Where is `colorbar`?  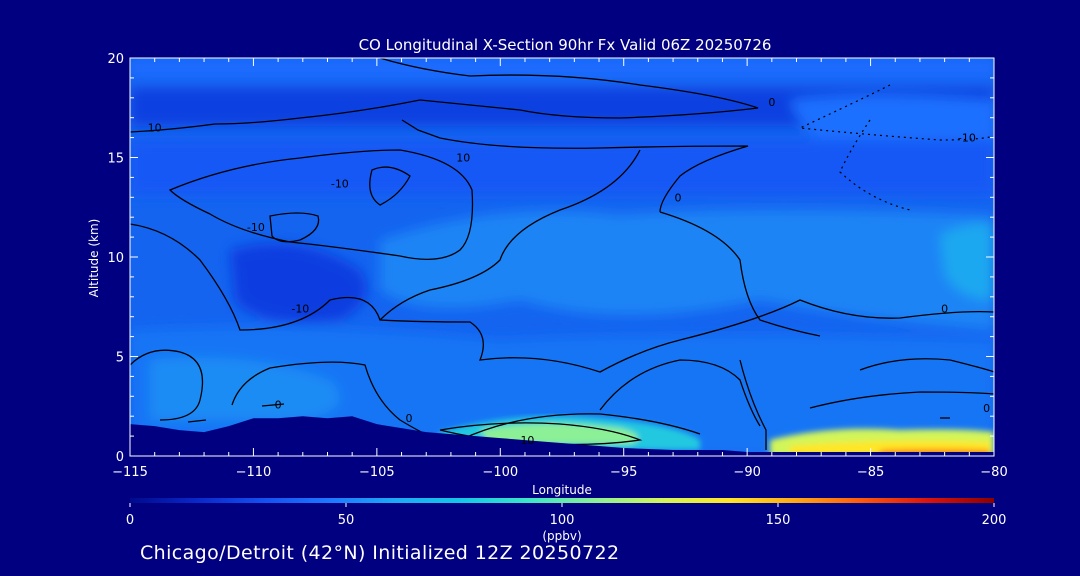
colorbar is located at coordinates (562, 500).